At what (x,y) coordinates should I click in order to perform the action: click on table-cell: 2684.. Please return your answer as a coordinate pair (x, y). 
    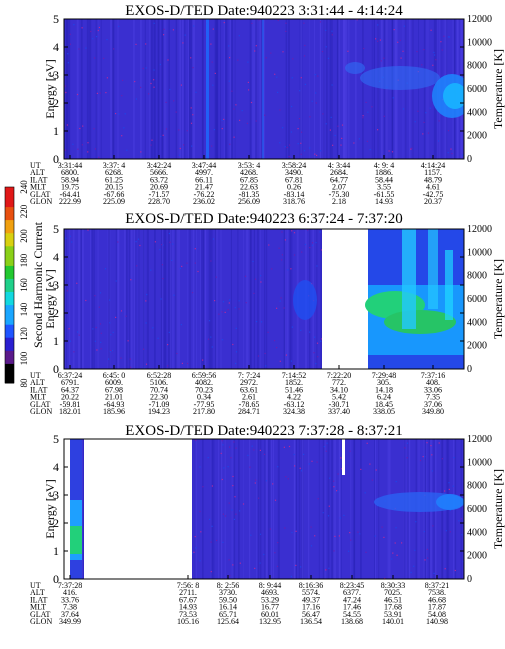
    Looking at the image, I should click on (339, 172).